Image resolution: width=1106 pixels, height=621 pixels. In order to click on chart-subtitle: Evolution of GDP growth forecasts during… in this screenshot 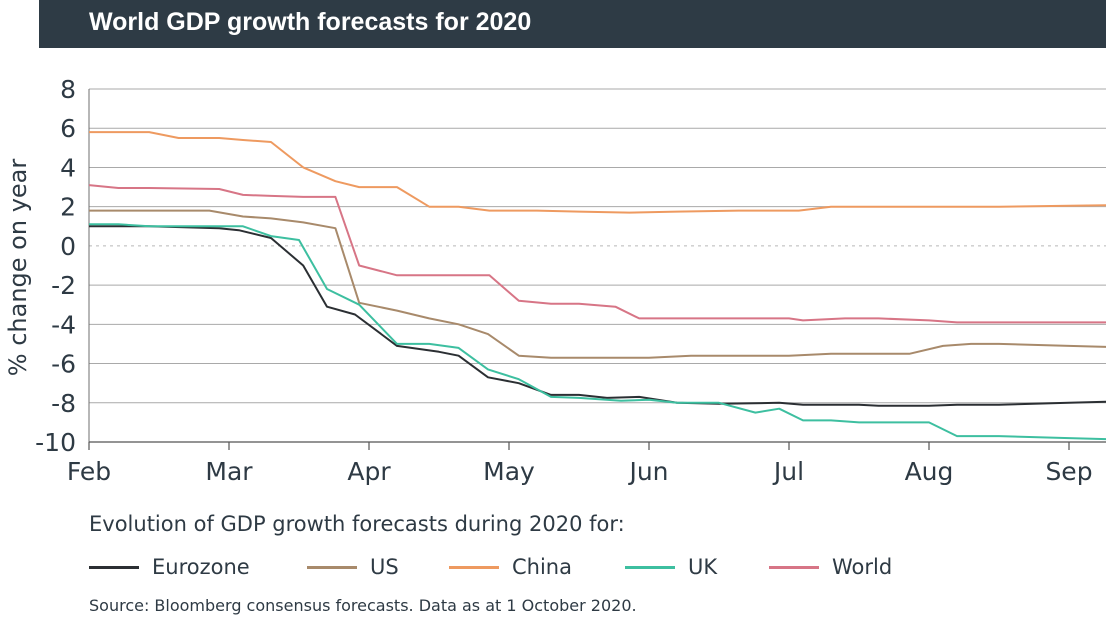, I will do `click(357, 524)`.